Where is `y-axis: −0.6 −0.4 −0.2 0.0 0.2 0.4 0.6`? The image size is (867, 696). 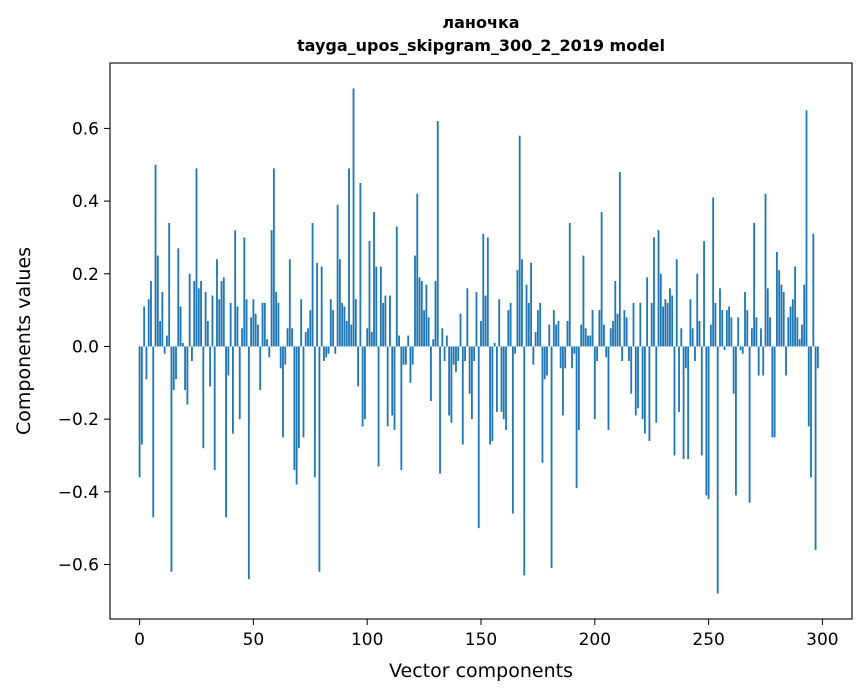
y-axis: −0.6 −0.4 −0.2 0.0 0.2 0.4 0.6 is located at coordinates (84, 347).